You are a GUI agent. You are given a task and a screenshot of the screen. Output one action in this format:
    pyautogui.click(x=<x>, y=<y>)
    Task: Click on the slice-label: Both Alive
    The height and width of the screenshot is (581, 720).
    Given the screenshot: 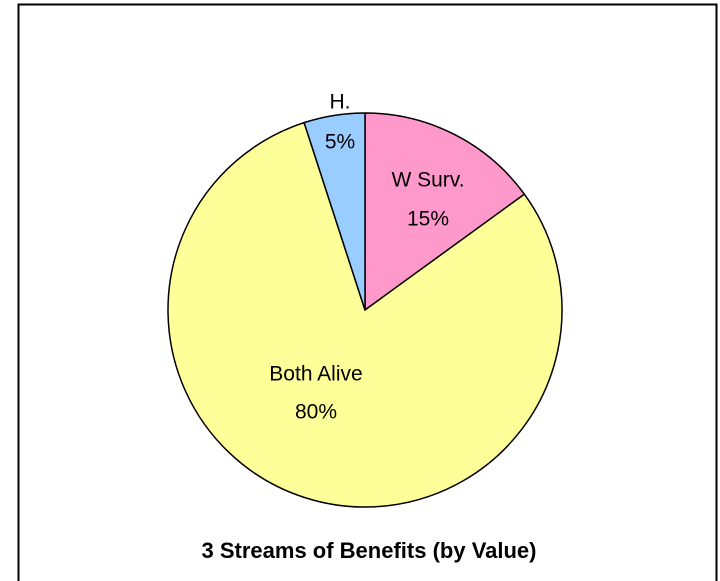 What is the action you would take?
    pyautogui.click(x=315, y=374)
    